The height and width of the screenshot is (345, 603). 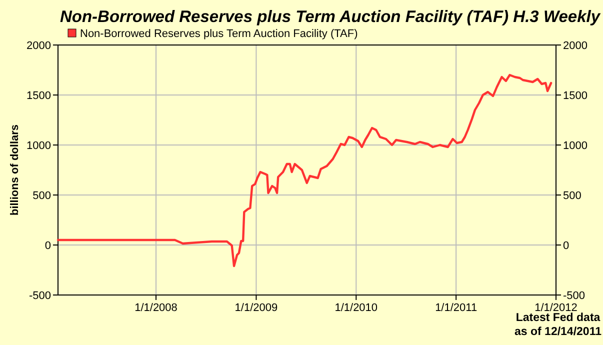 What do you see at coordinates (456, 308) in the screenshot?
I see `x-tick-label: 1/1/2011` at bounding box center [456, 308].